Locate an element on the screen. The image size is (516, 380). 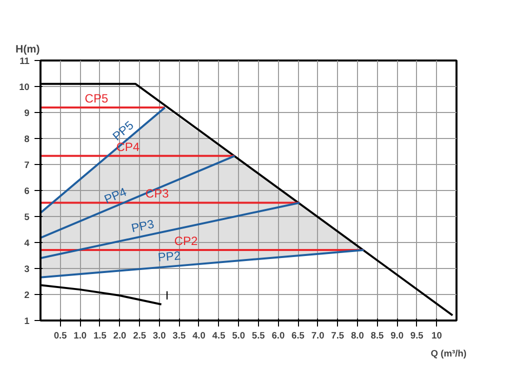
x-tick-label: 3.5 is located at coordinates (179, 335).